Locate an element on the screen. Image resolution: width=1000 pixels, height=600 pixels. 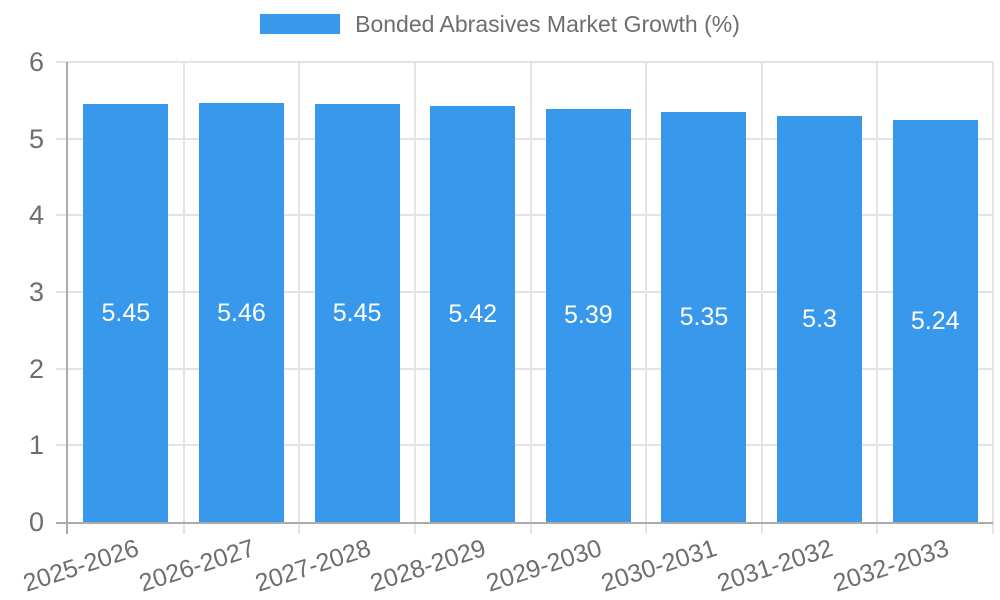
y-tick-label: 2 is located at coordinates (36, 368).